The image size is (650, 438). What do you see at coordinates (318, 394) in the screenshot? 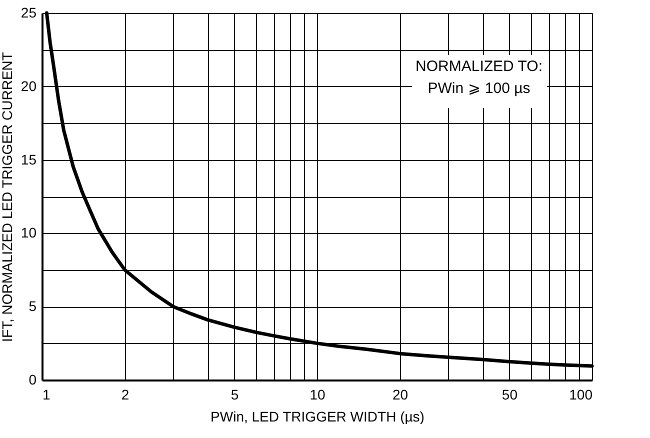
I see `x-tick-label: 10` at bounding box center [318, 394].